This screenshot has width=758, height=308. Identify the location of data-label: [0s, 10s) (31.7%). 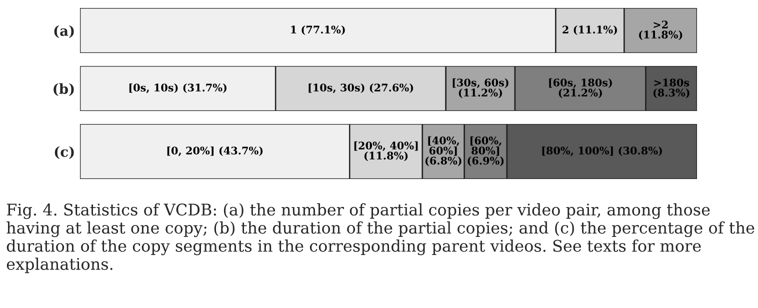
(177, 88).